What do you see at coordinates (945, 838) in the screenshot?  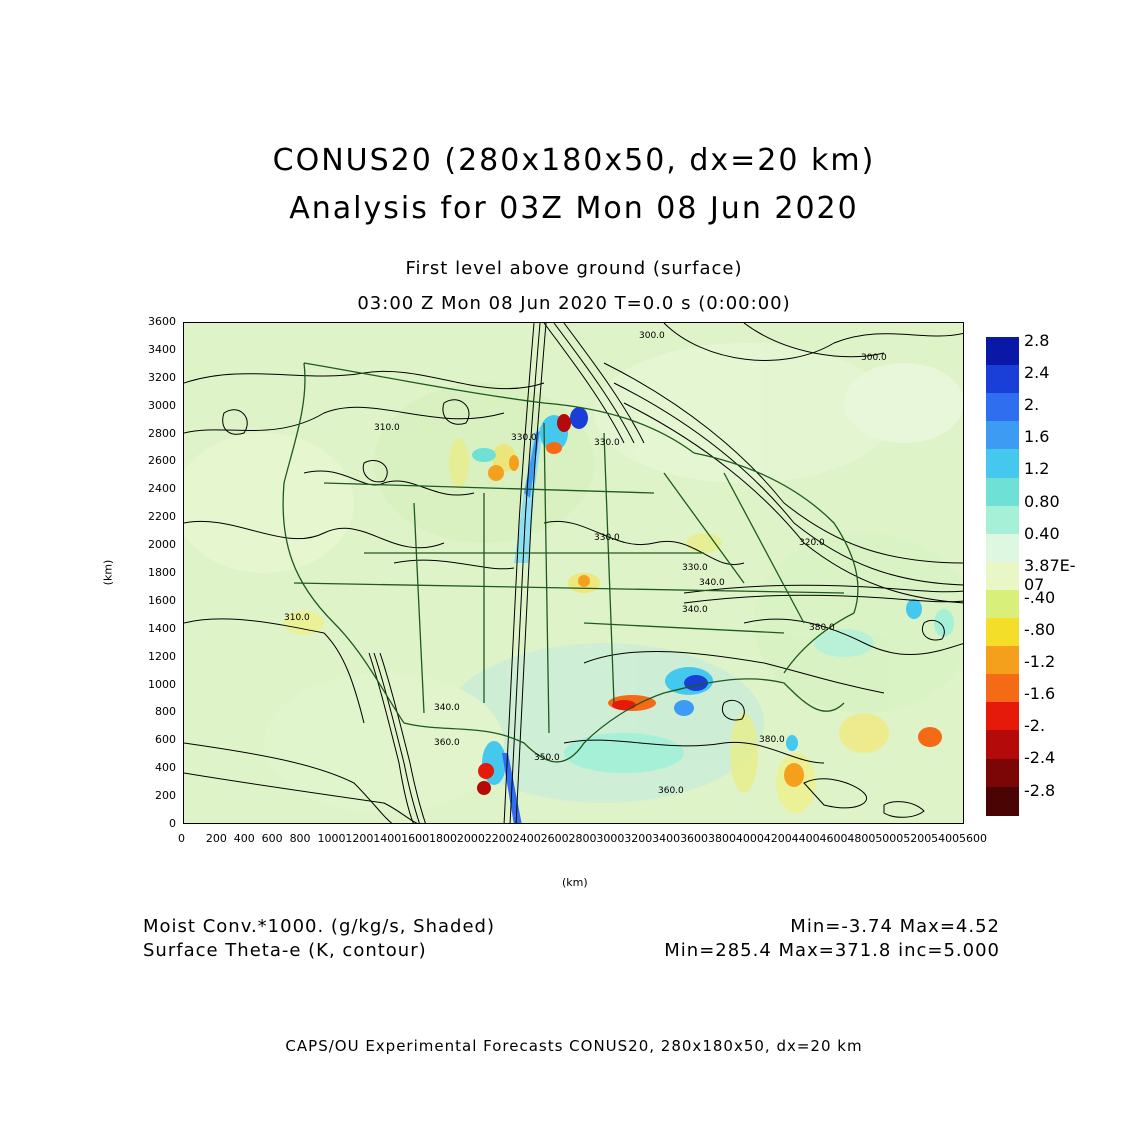 I see `x-tick-label: 5400` at bounding box center [945, 838].